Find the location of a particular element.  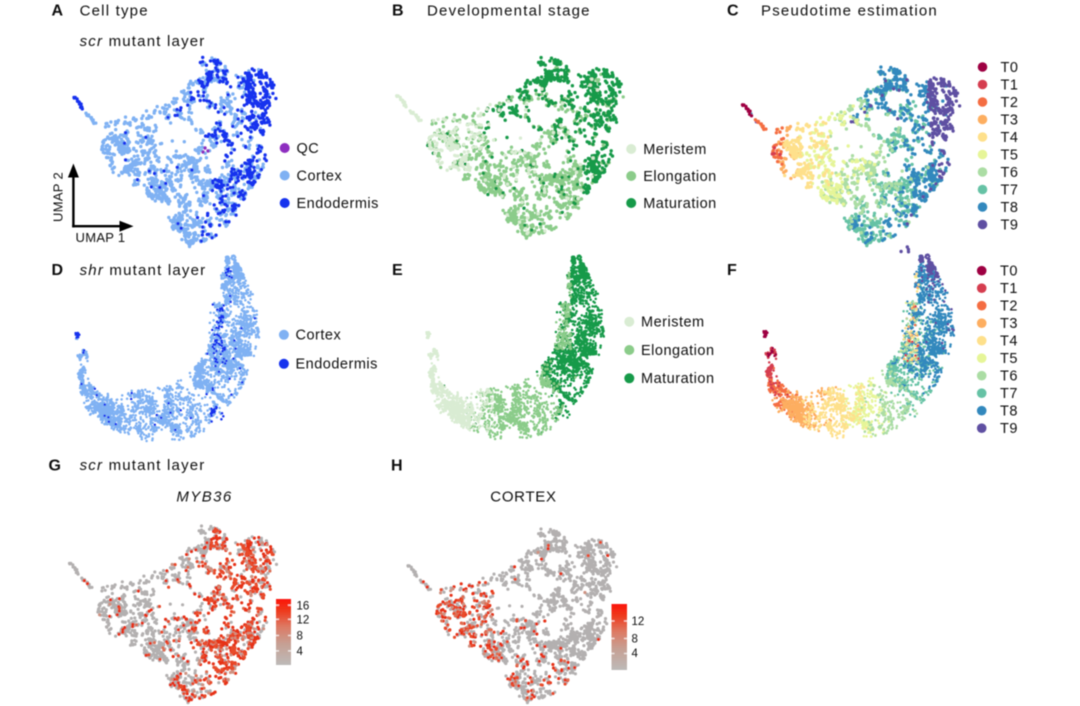

svg-text: MYB36 is located at coordinates (204, 497).